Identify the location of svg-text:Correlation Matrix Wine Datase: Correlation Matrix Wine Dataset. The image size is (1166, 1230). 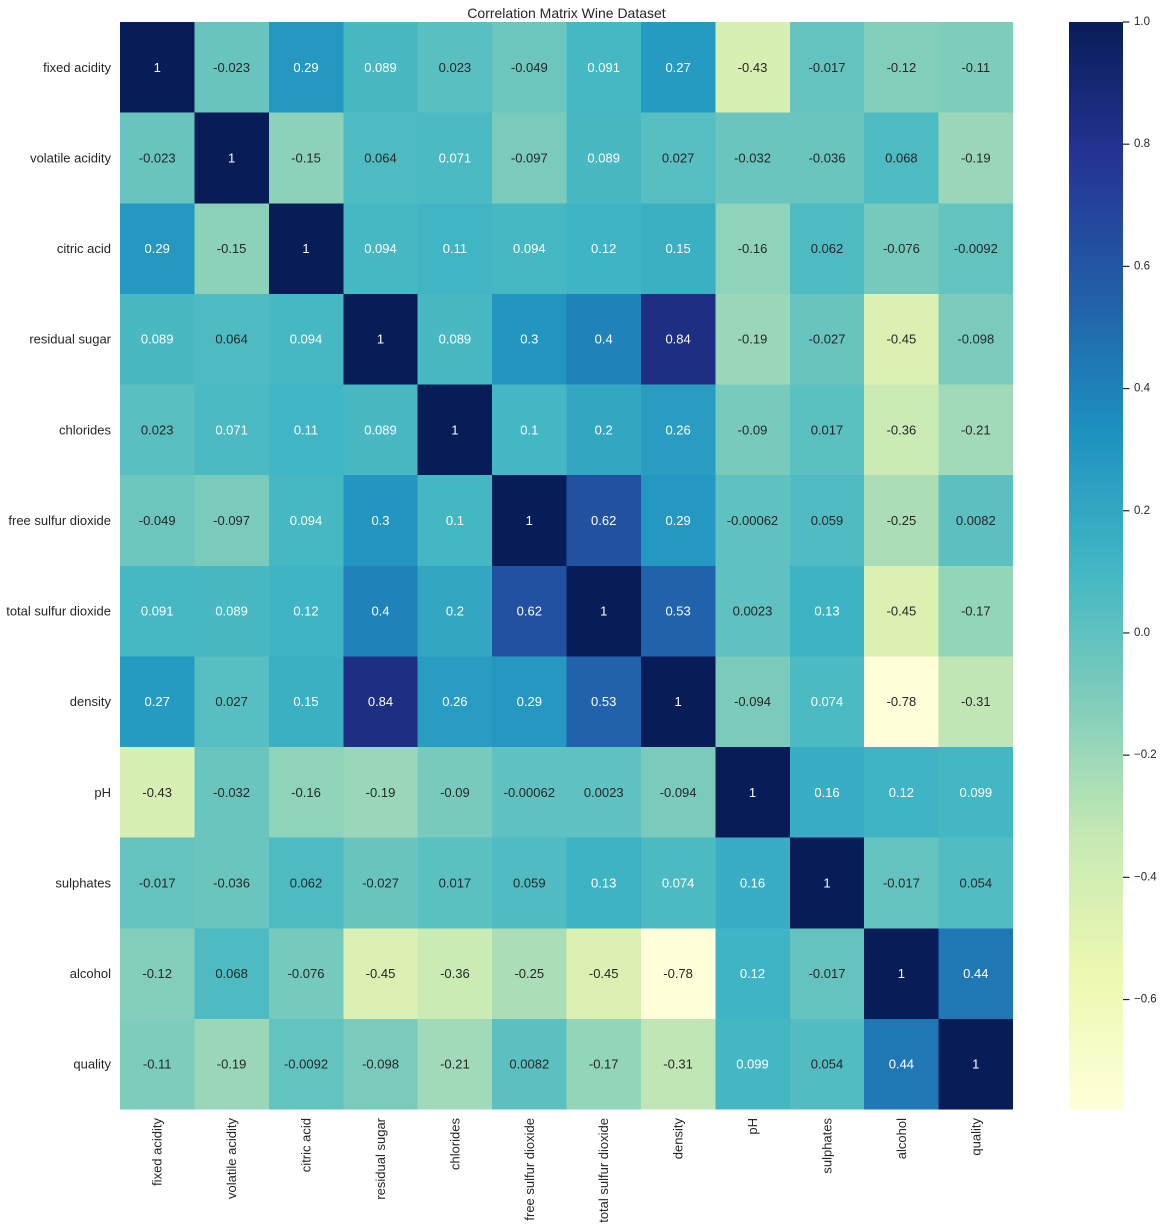
(566, 13).